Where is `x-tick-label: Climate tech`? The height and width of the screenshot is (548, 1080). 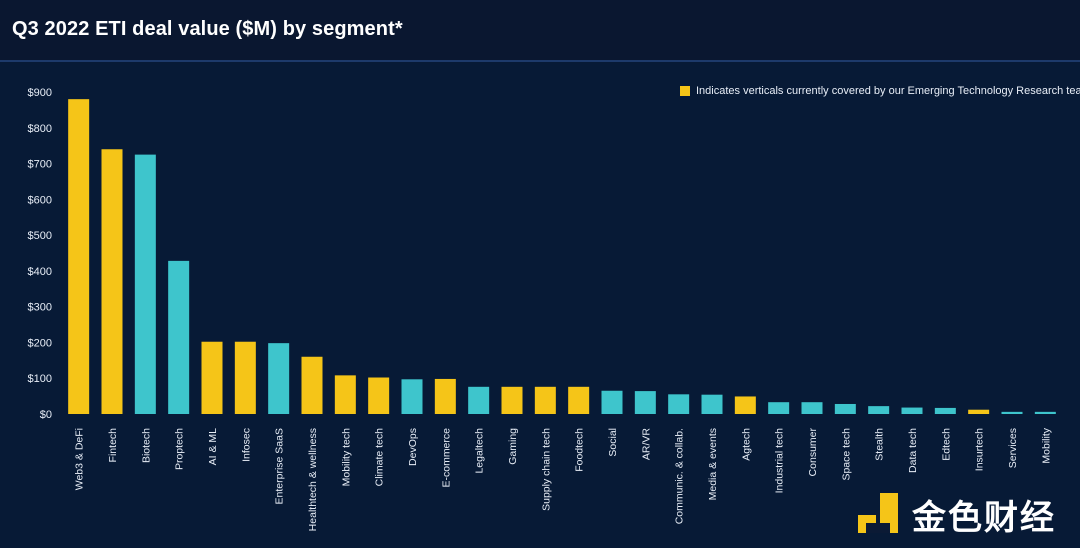
x-tick-label: Climate tech is located at coordinates (380, 457).